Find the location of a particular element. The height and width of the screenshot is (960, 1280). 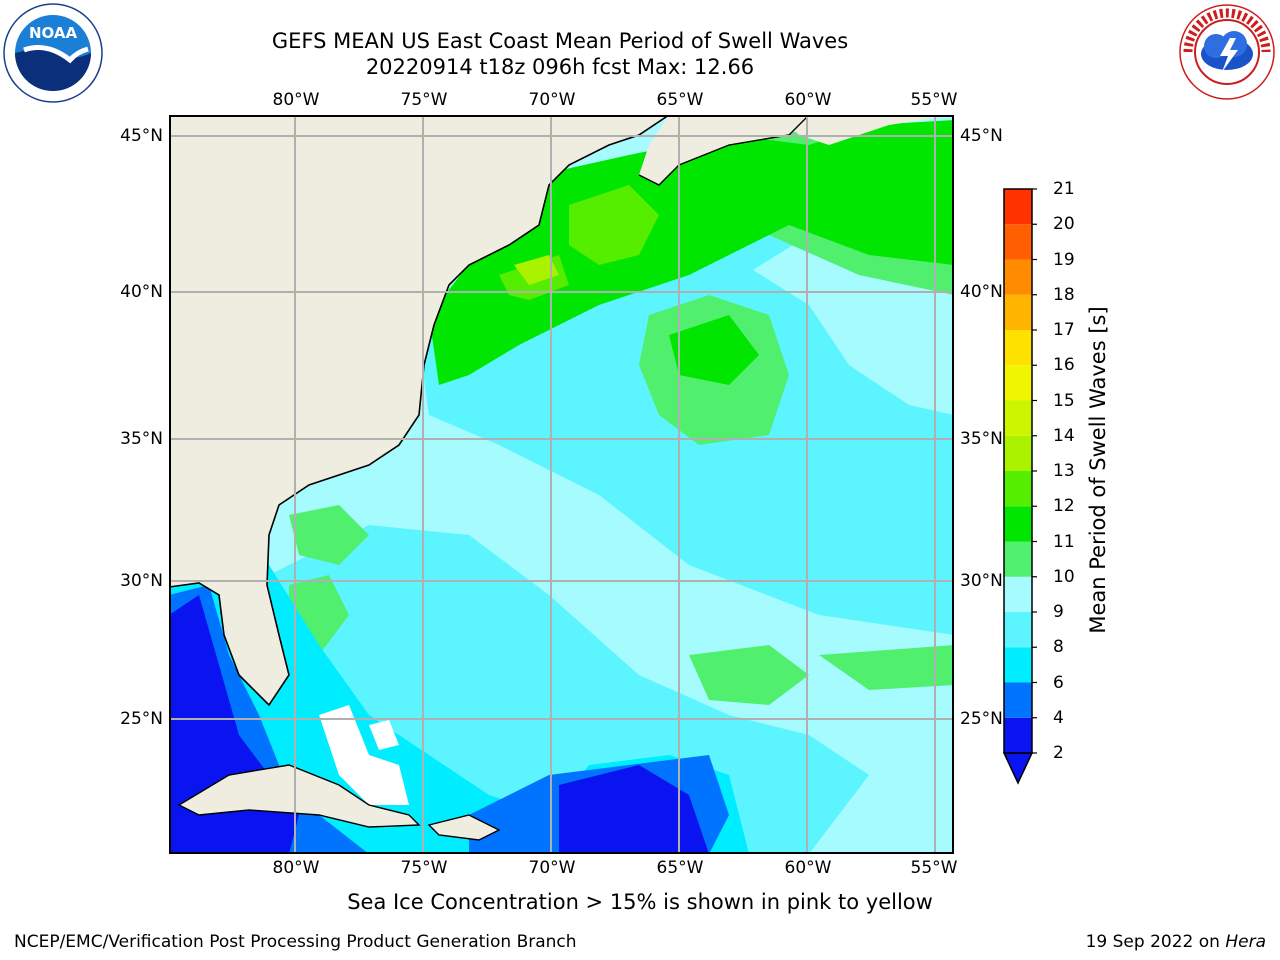

lat-tick-left: 25°N is located at coordinates (141, 719).